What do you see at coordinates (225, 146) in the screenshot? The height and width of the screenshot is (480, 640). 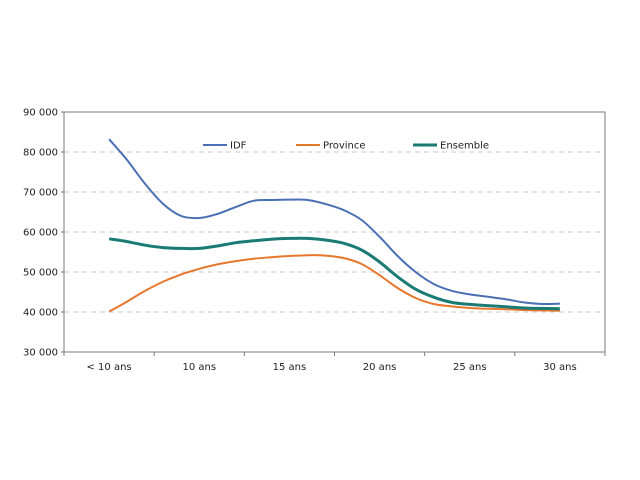 I see `legend-item-idf: IDF` at bounding box center [225, 146].